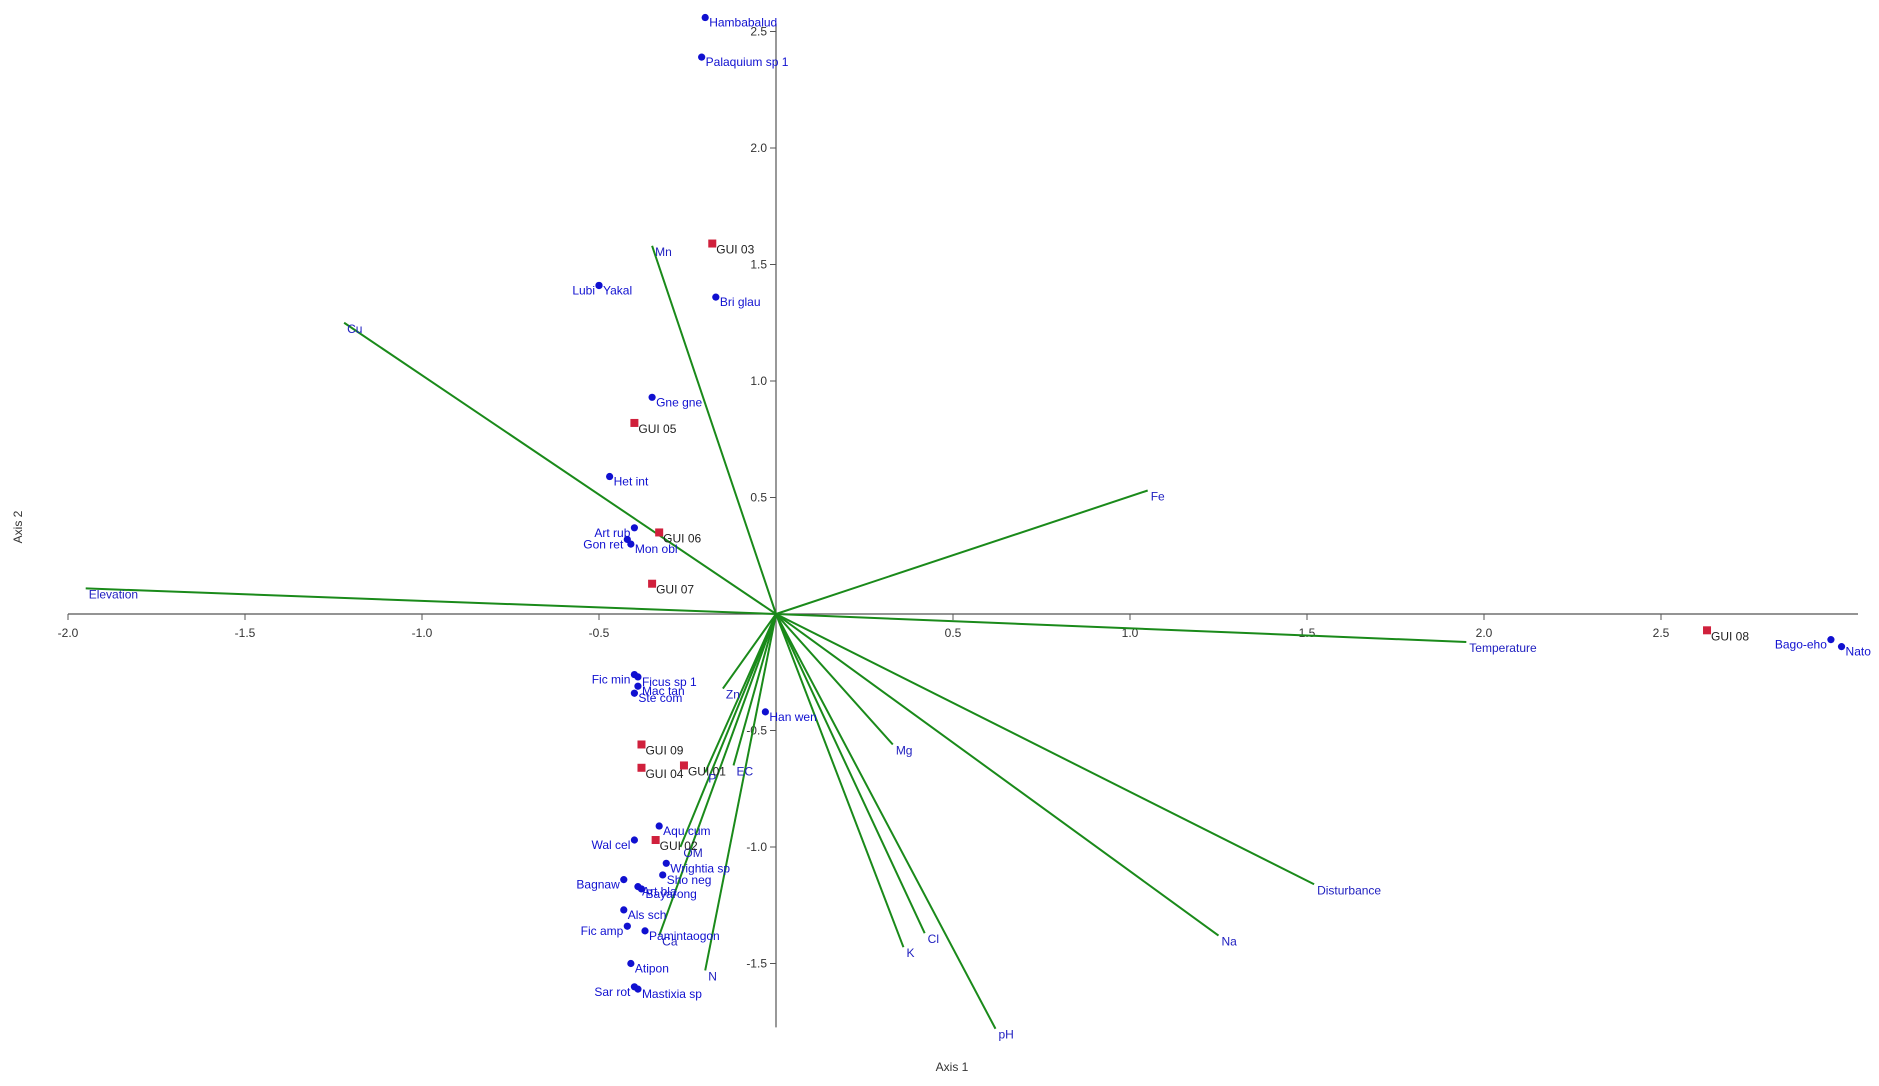 The width and height of the screenshot is (1879, 1086). What do you see at coordinates (679, 402) in the screenshot?
I see `species-label: Gne gne` at bounding box center [679, 402].